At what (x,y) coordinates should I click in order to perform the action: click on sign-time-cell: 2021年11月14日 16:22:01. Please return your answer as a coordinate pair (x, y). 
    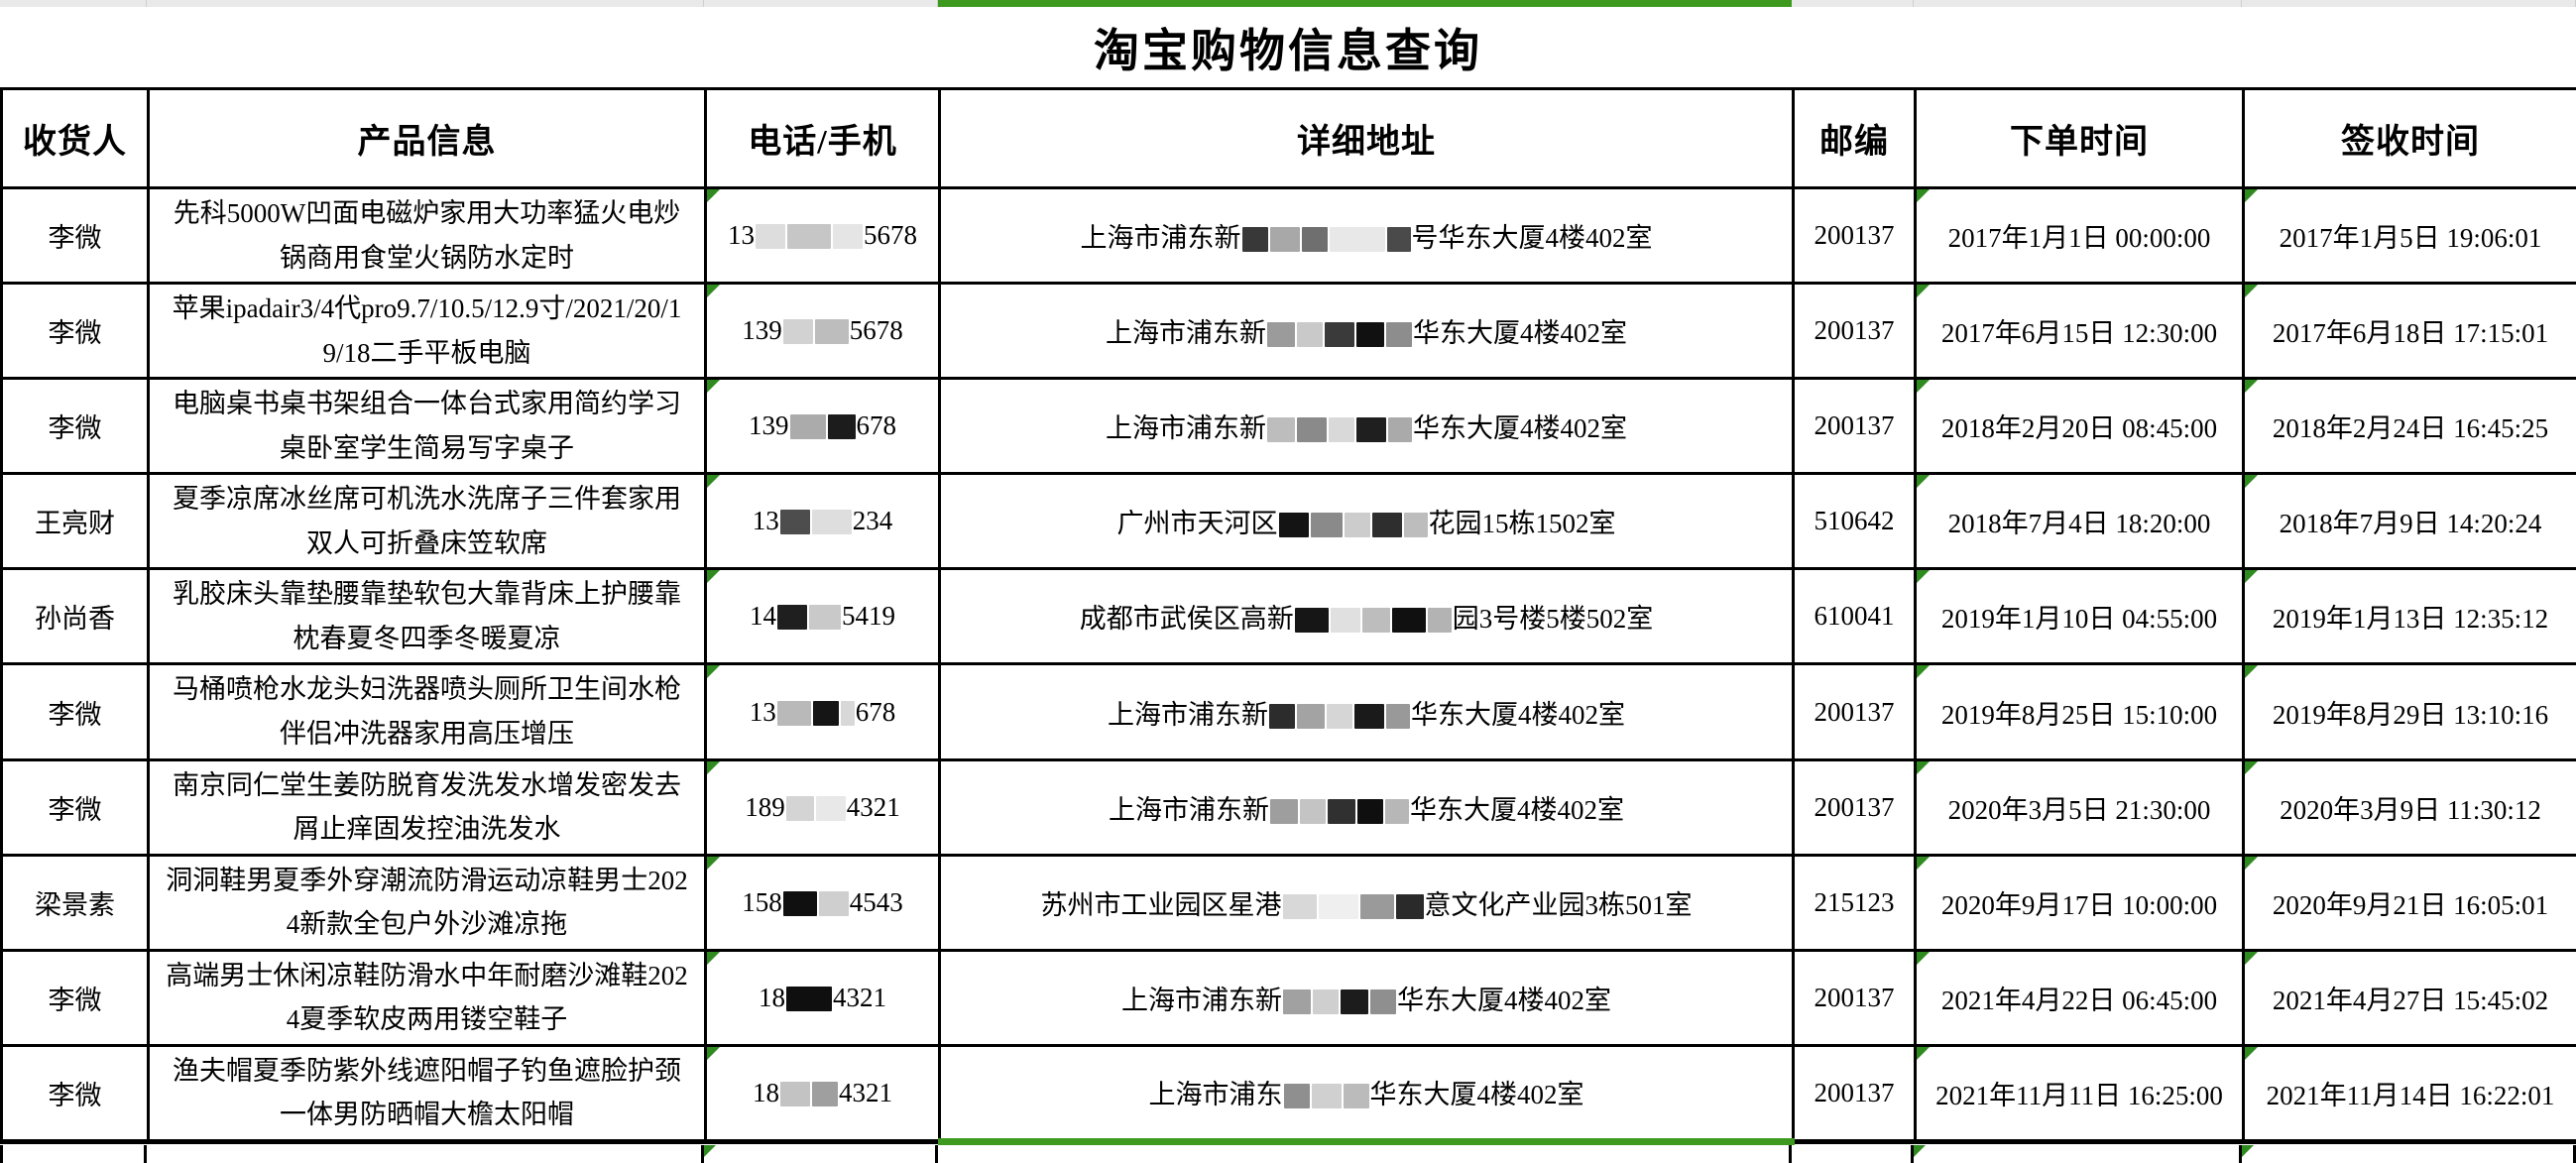
    Looking at the image, I should click on (2410, 1093).